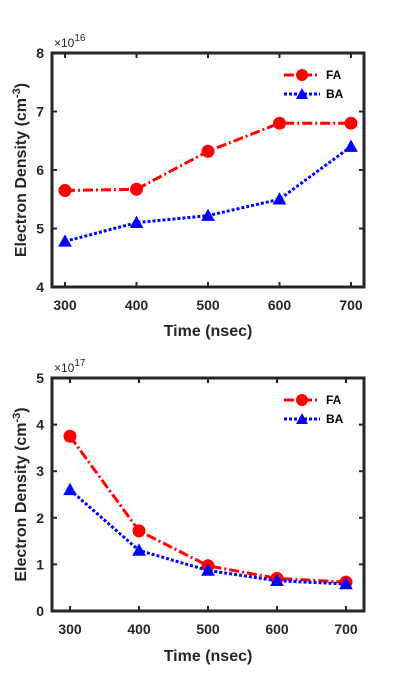 The height and width of the screenshot is (687, 401). I want to click on y-tick-label: 6, so click(40, 170).